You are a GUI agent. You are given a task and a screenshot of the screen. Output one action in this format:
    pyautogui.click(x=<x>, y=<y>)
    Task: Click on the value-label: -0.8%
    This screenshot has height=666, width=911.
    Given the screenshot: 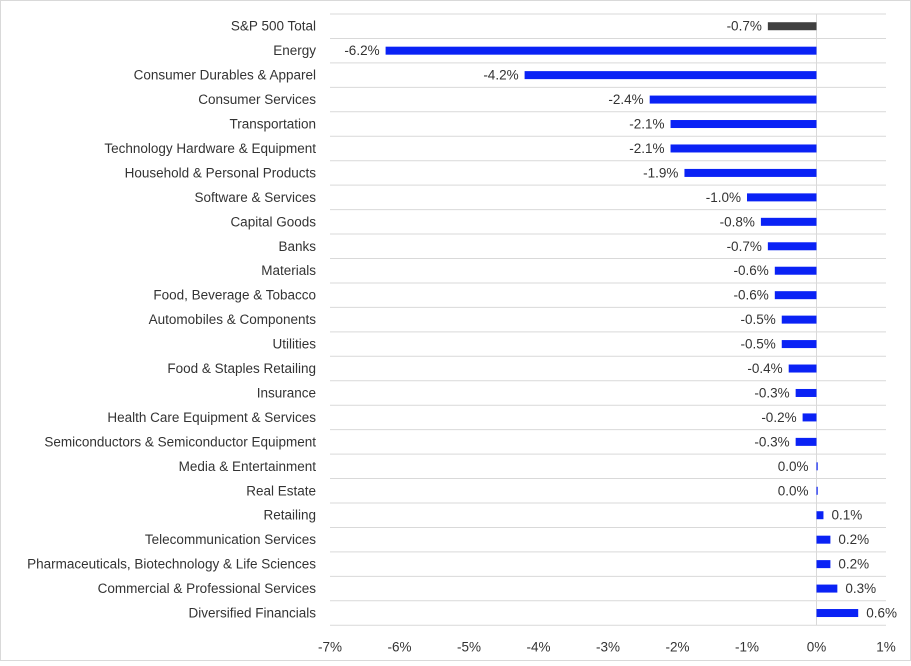 What is the action you would take?
    pyautogui.click(x=737, y=221)
    